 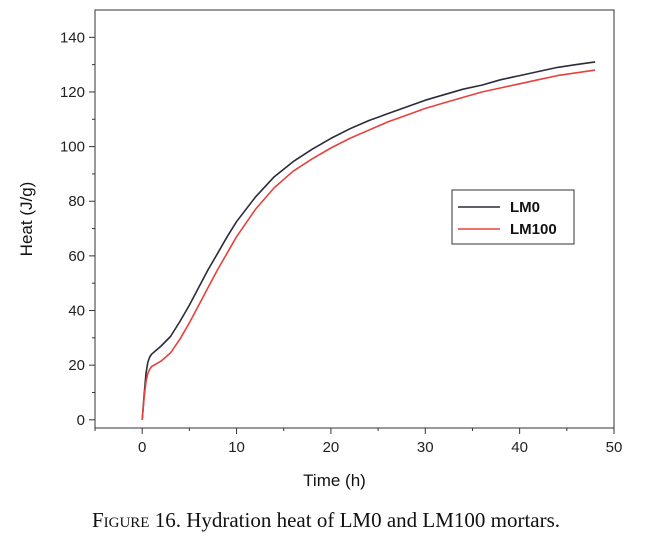 I want to click on legend-box, so click(x=513, y=217).